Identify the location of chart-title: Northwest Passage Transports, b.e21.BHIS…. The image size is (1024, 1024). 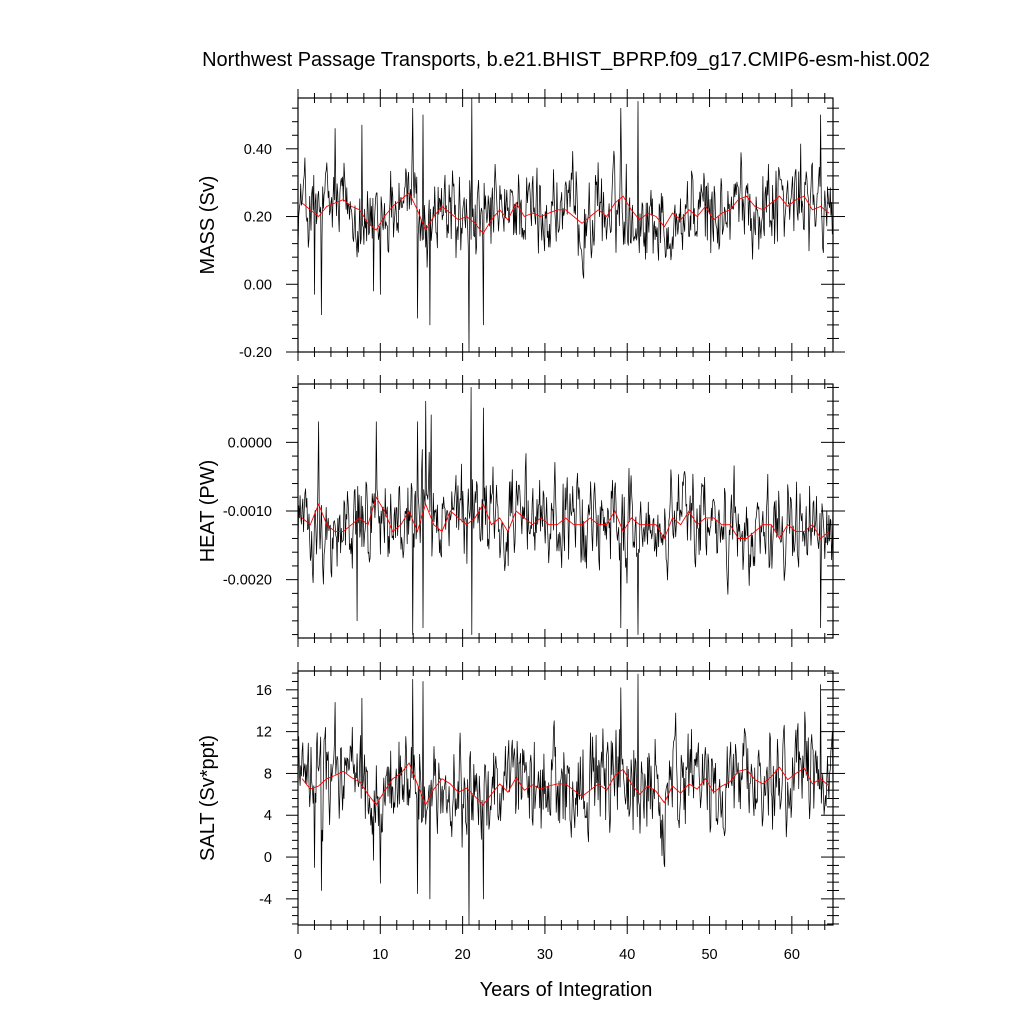
(566, 60).